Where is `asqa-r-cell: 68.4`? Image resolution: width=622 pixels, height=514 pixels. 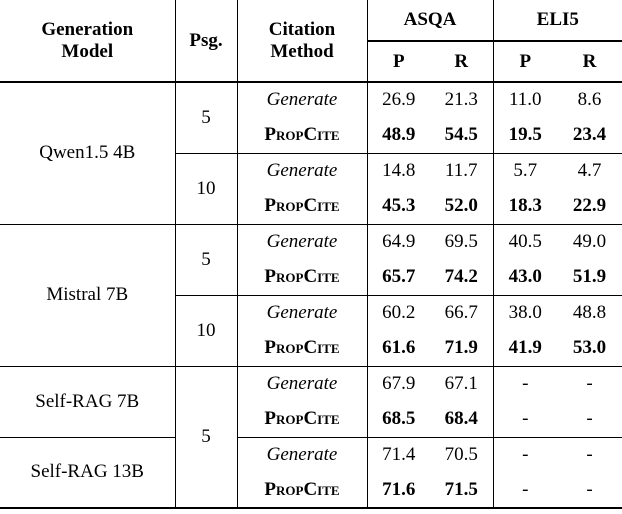 asqa-r-cell: 68.4 is located at coordinates (462, 419).